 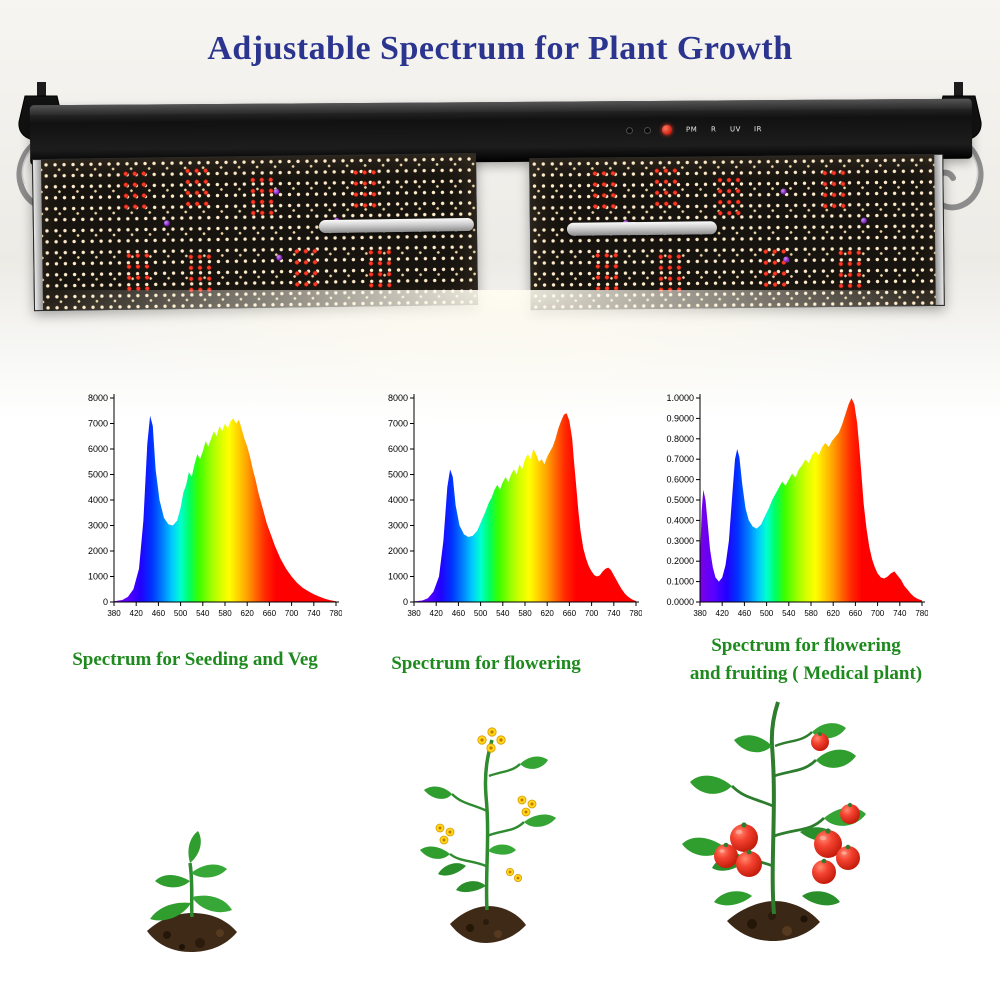 I want to click on stem-and-leaves, so click(x=191, y=876).